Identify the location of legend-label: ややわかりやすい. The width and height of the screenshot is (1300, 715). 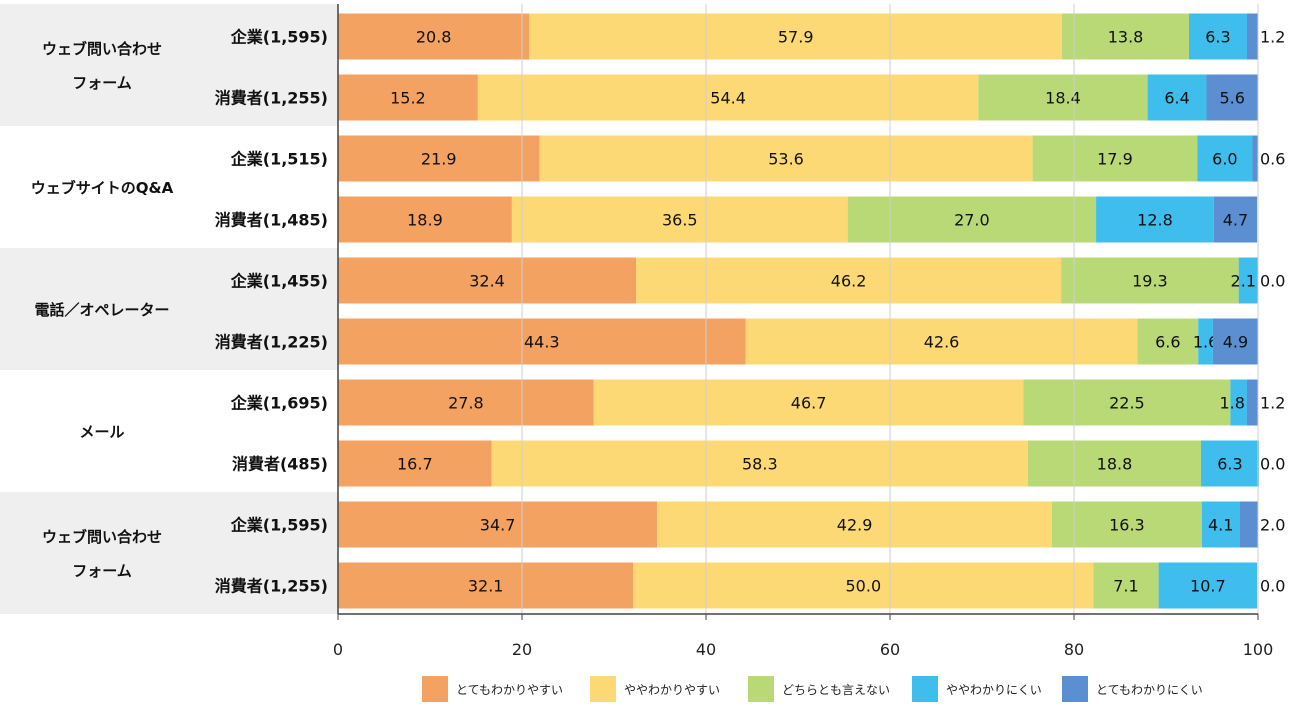
(672, 690).